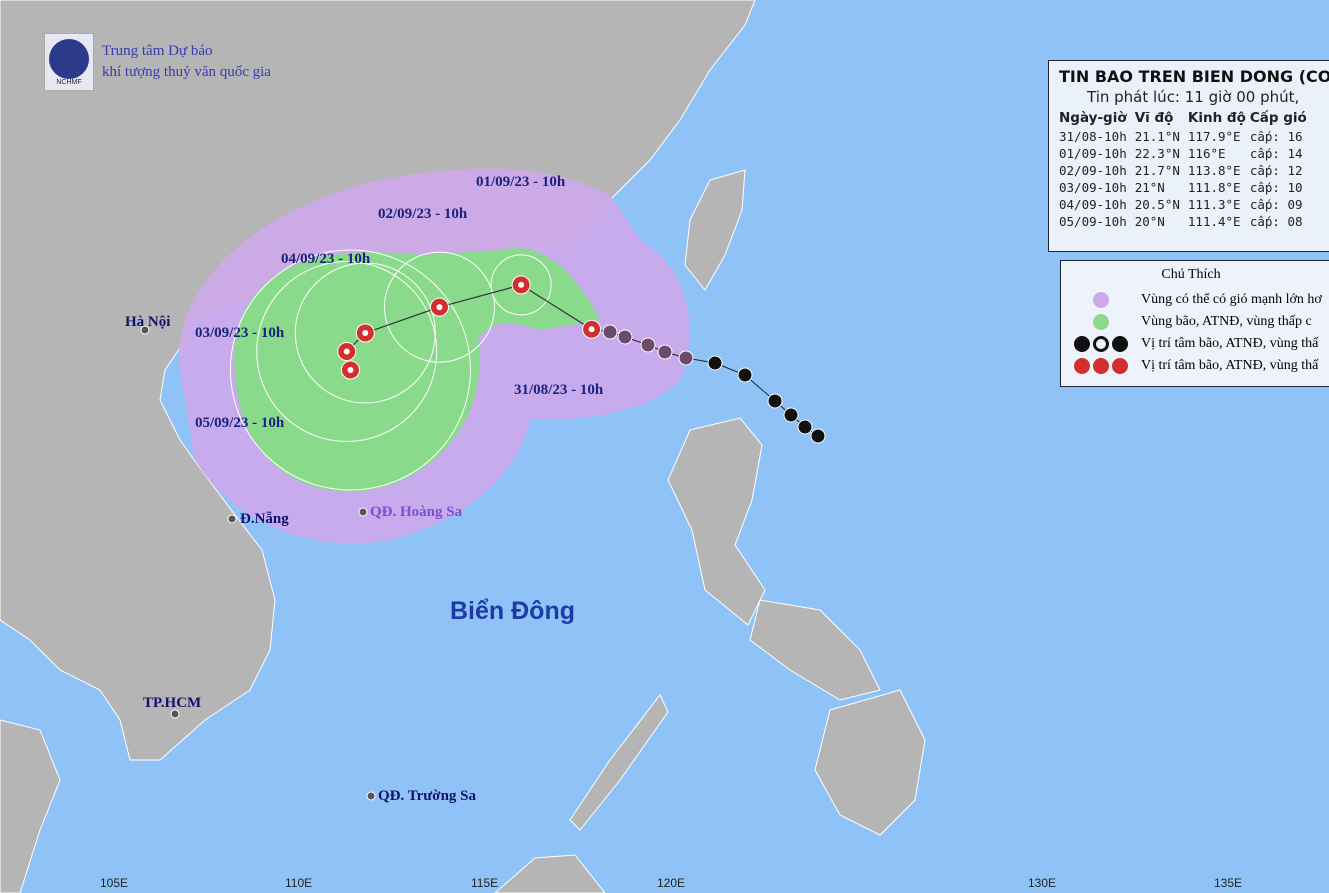 The height and width of the screenshot is (893, 1329). Describe the element at coordinates (1276, 204) in the screenshot. I see `cell-wind: cấp: 09` at that location.